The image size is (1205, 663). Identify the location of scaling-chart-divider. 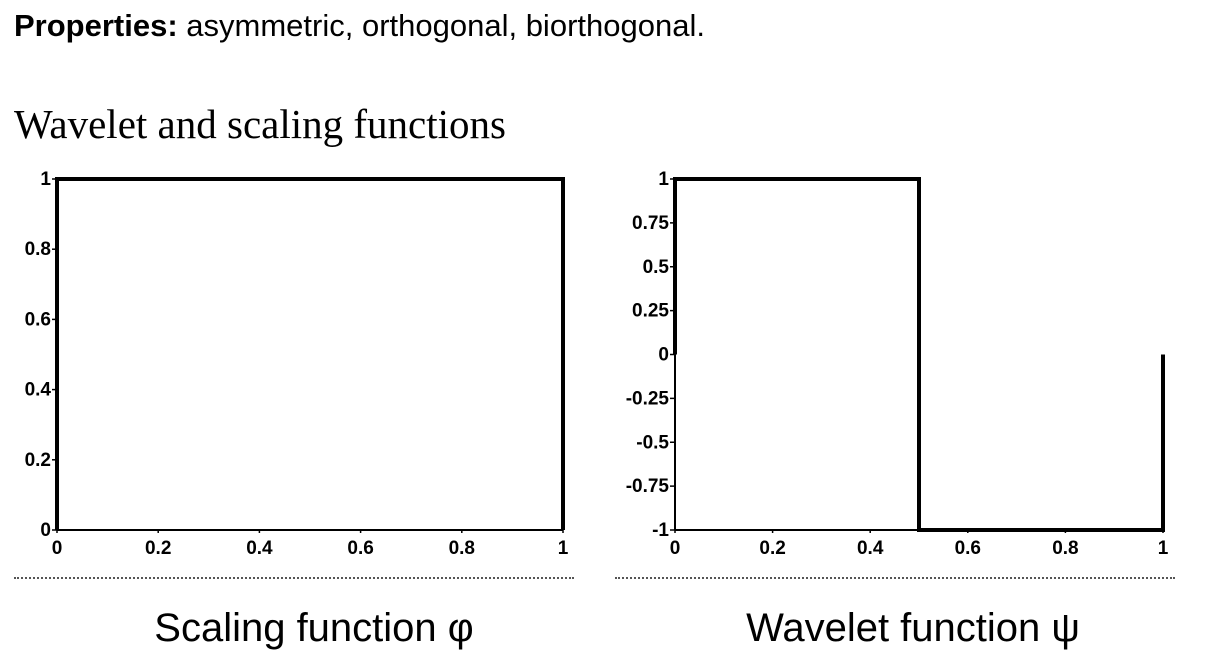
(294, 578).